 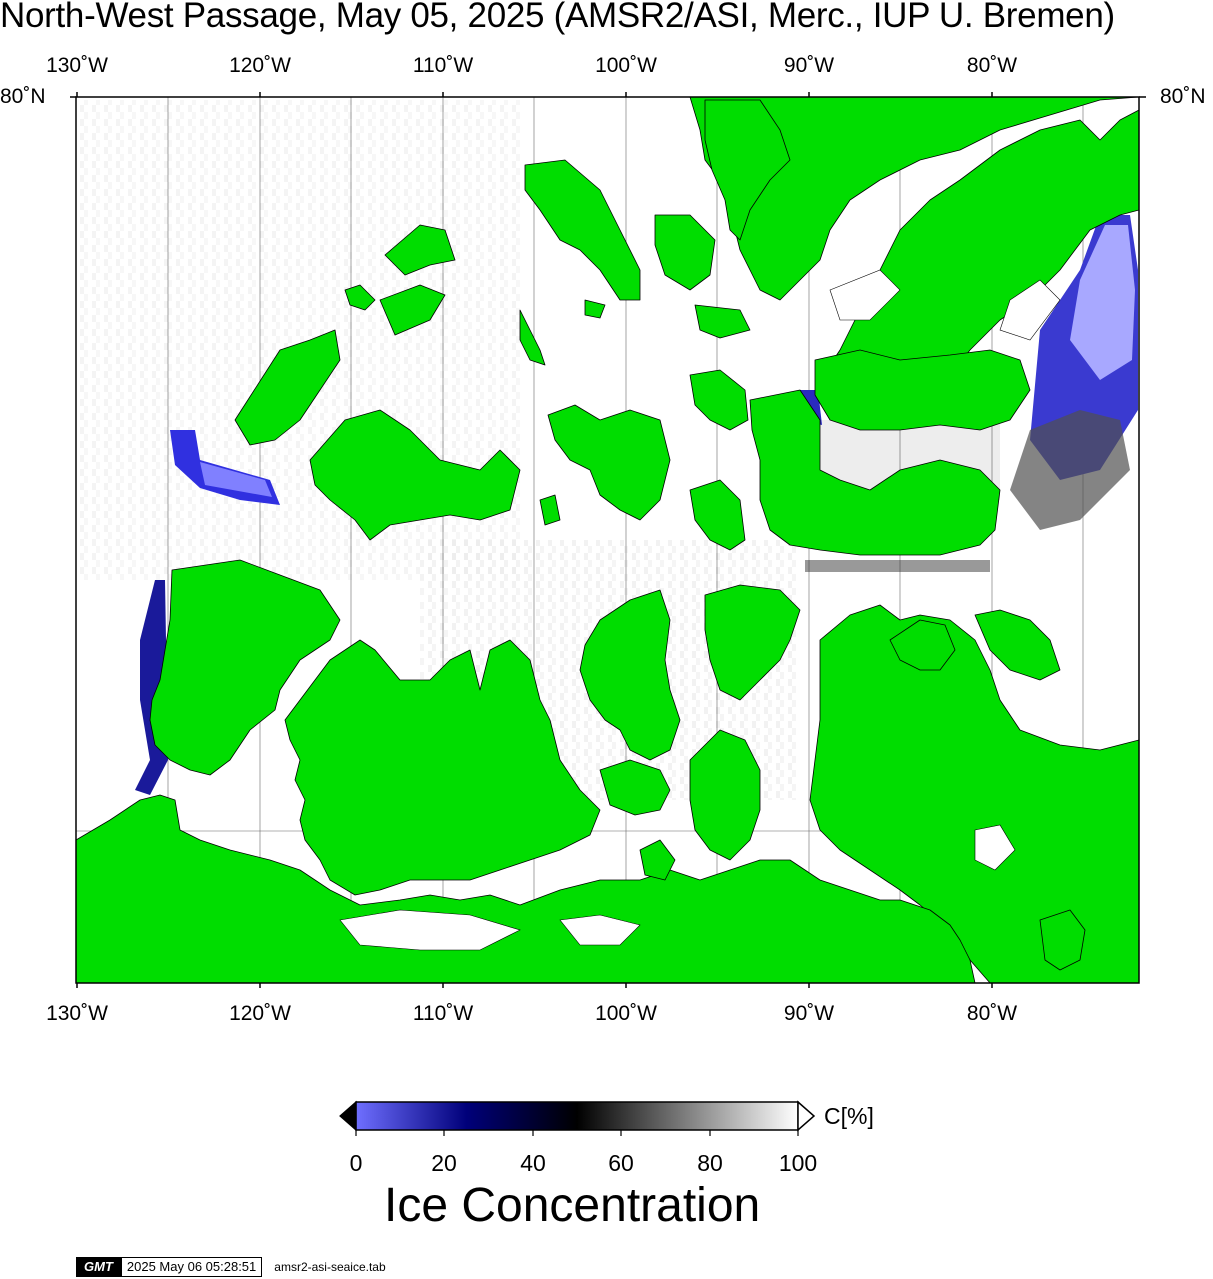 What do you see at coordinates (1017, 645) in the screenshot?
I see `bylot-island` at bounding box center [1017, 645].